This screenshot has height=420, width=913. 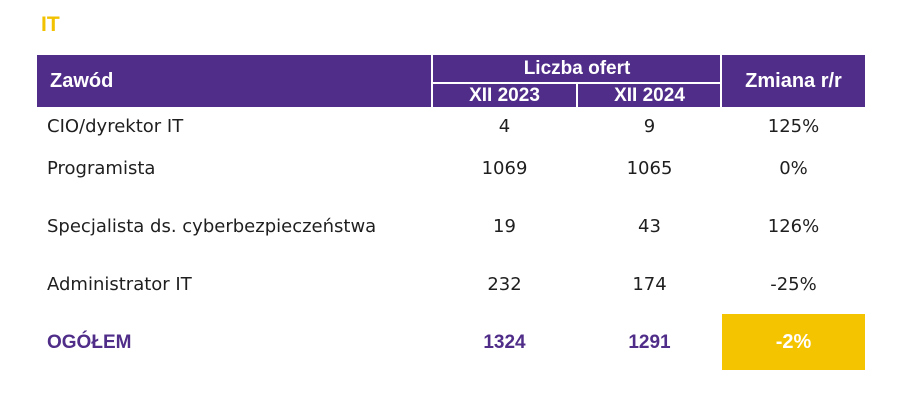 I want to click on header-period-2023: XII 2023, so click(x=504, y=95).